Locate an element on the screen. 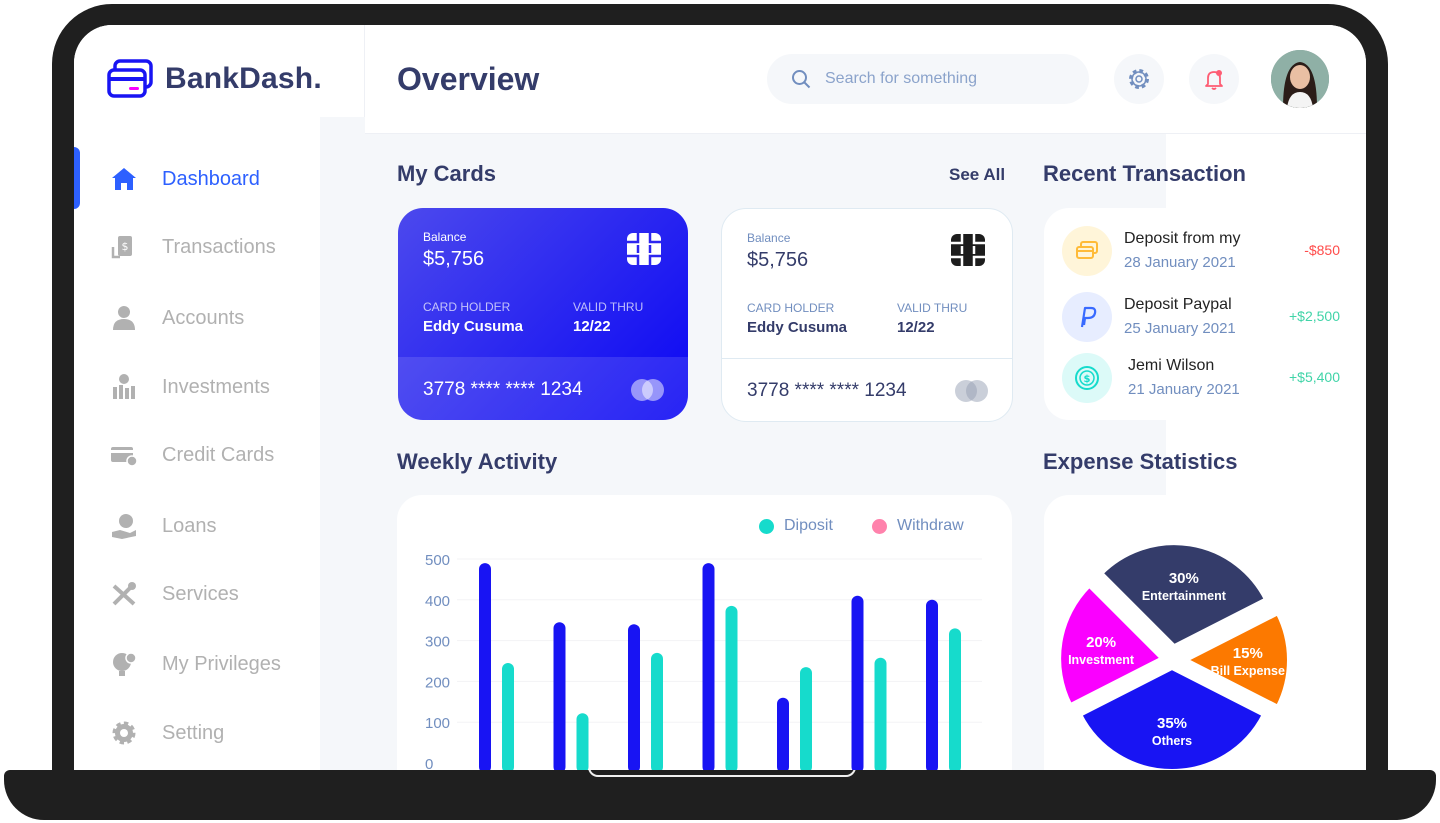  sidebar-item-credit-cards: Credit Cards is located at coordinates (219, 455).